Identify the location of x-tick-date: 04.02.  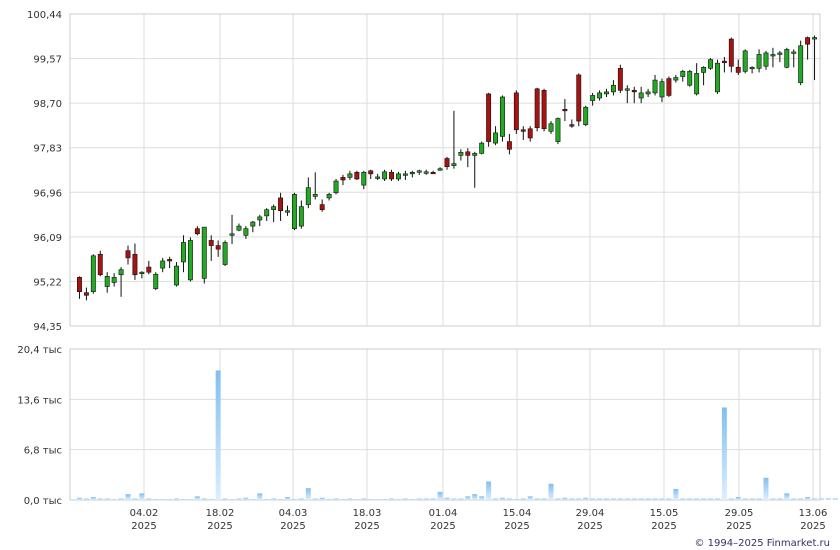
(144, 513).